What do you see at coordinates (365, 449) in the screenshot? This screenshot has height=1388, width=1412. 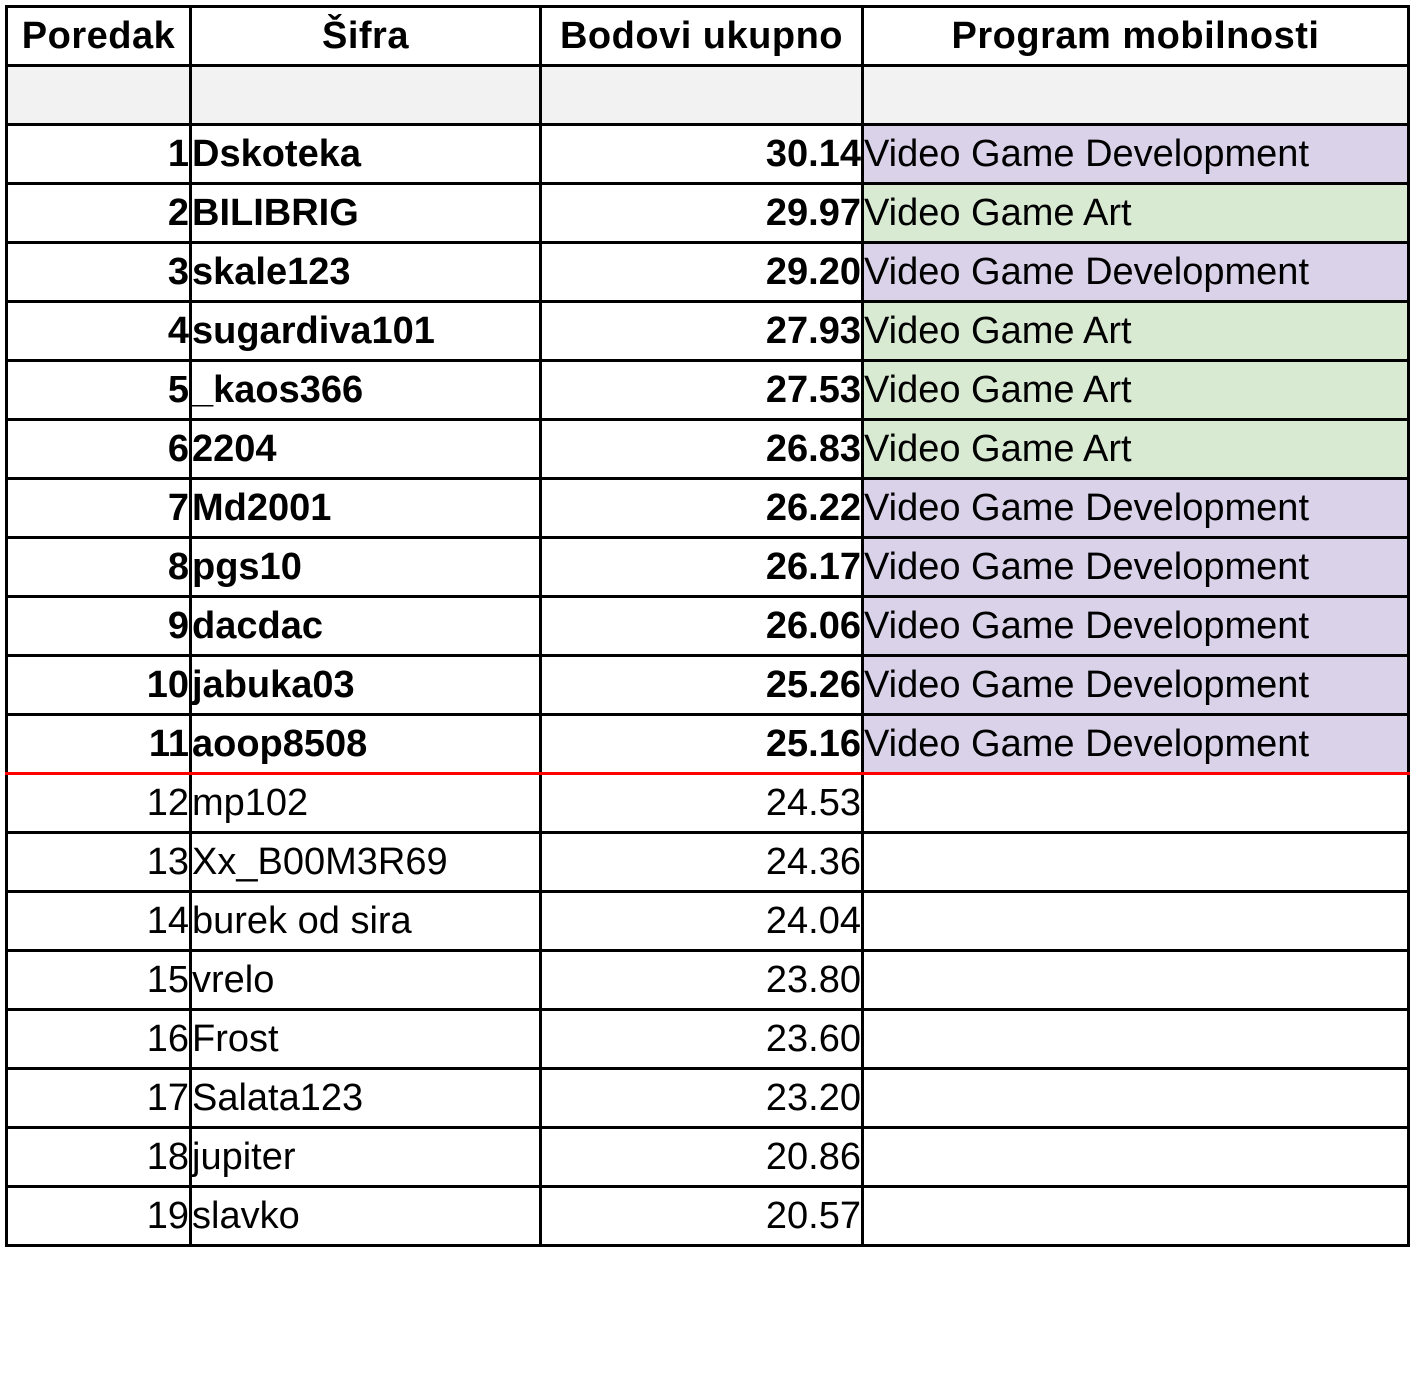 I see `code-cell: 2204` at bounding box center [365, 449].